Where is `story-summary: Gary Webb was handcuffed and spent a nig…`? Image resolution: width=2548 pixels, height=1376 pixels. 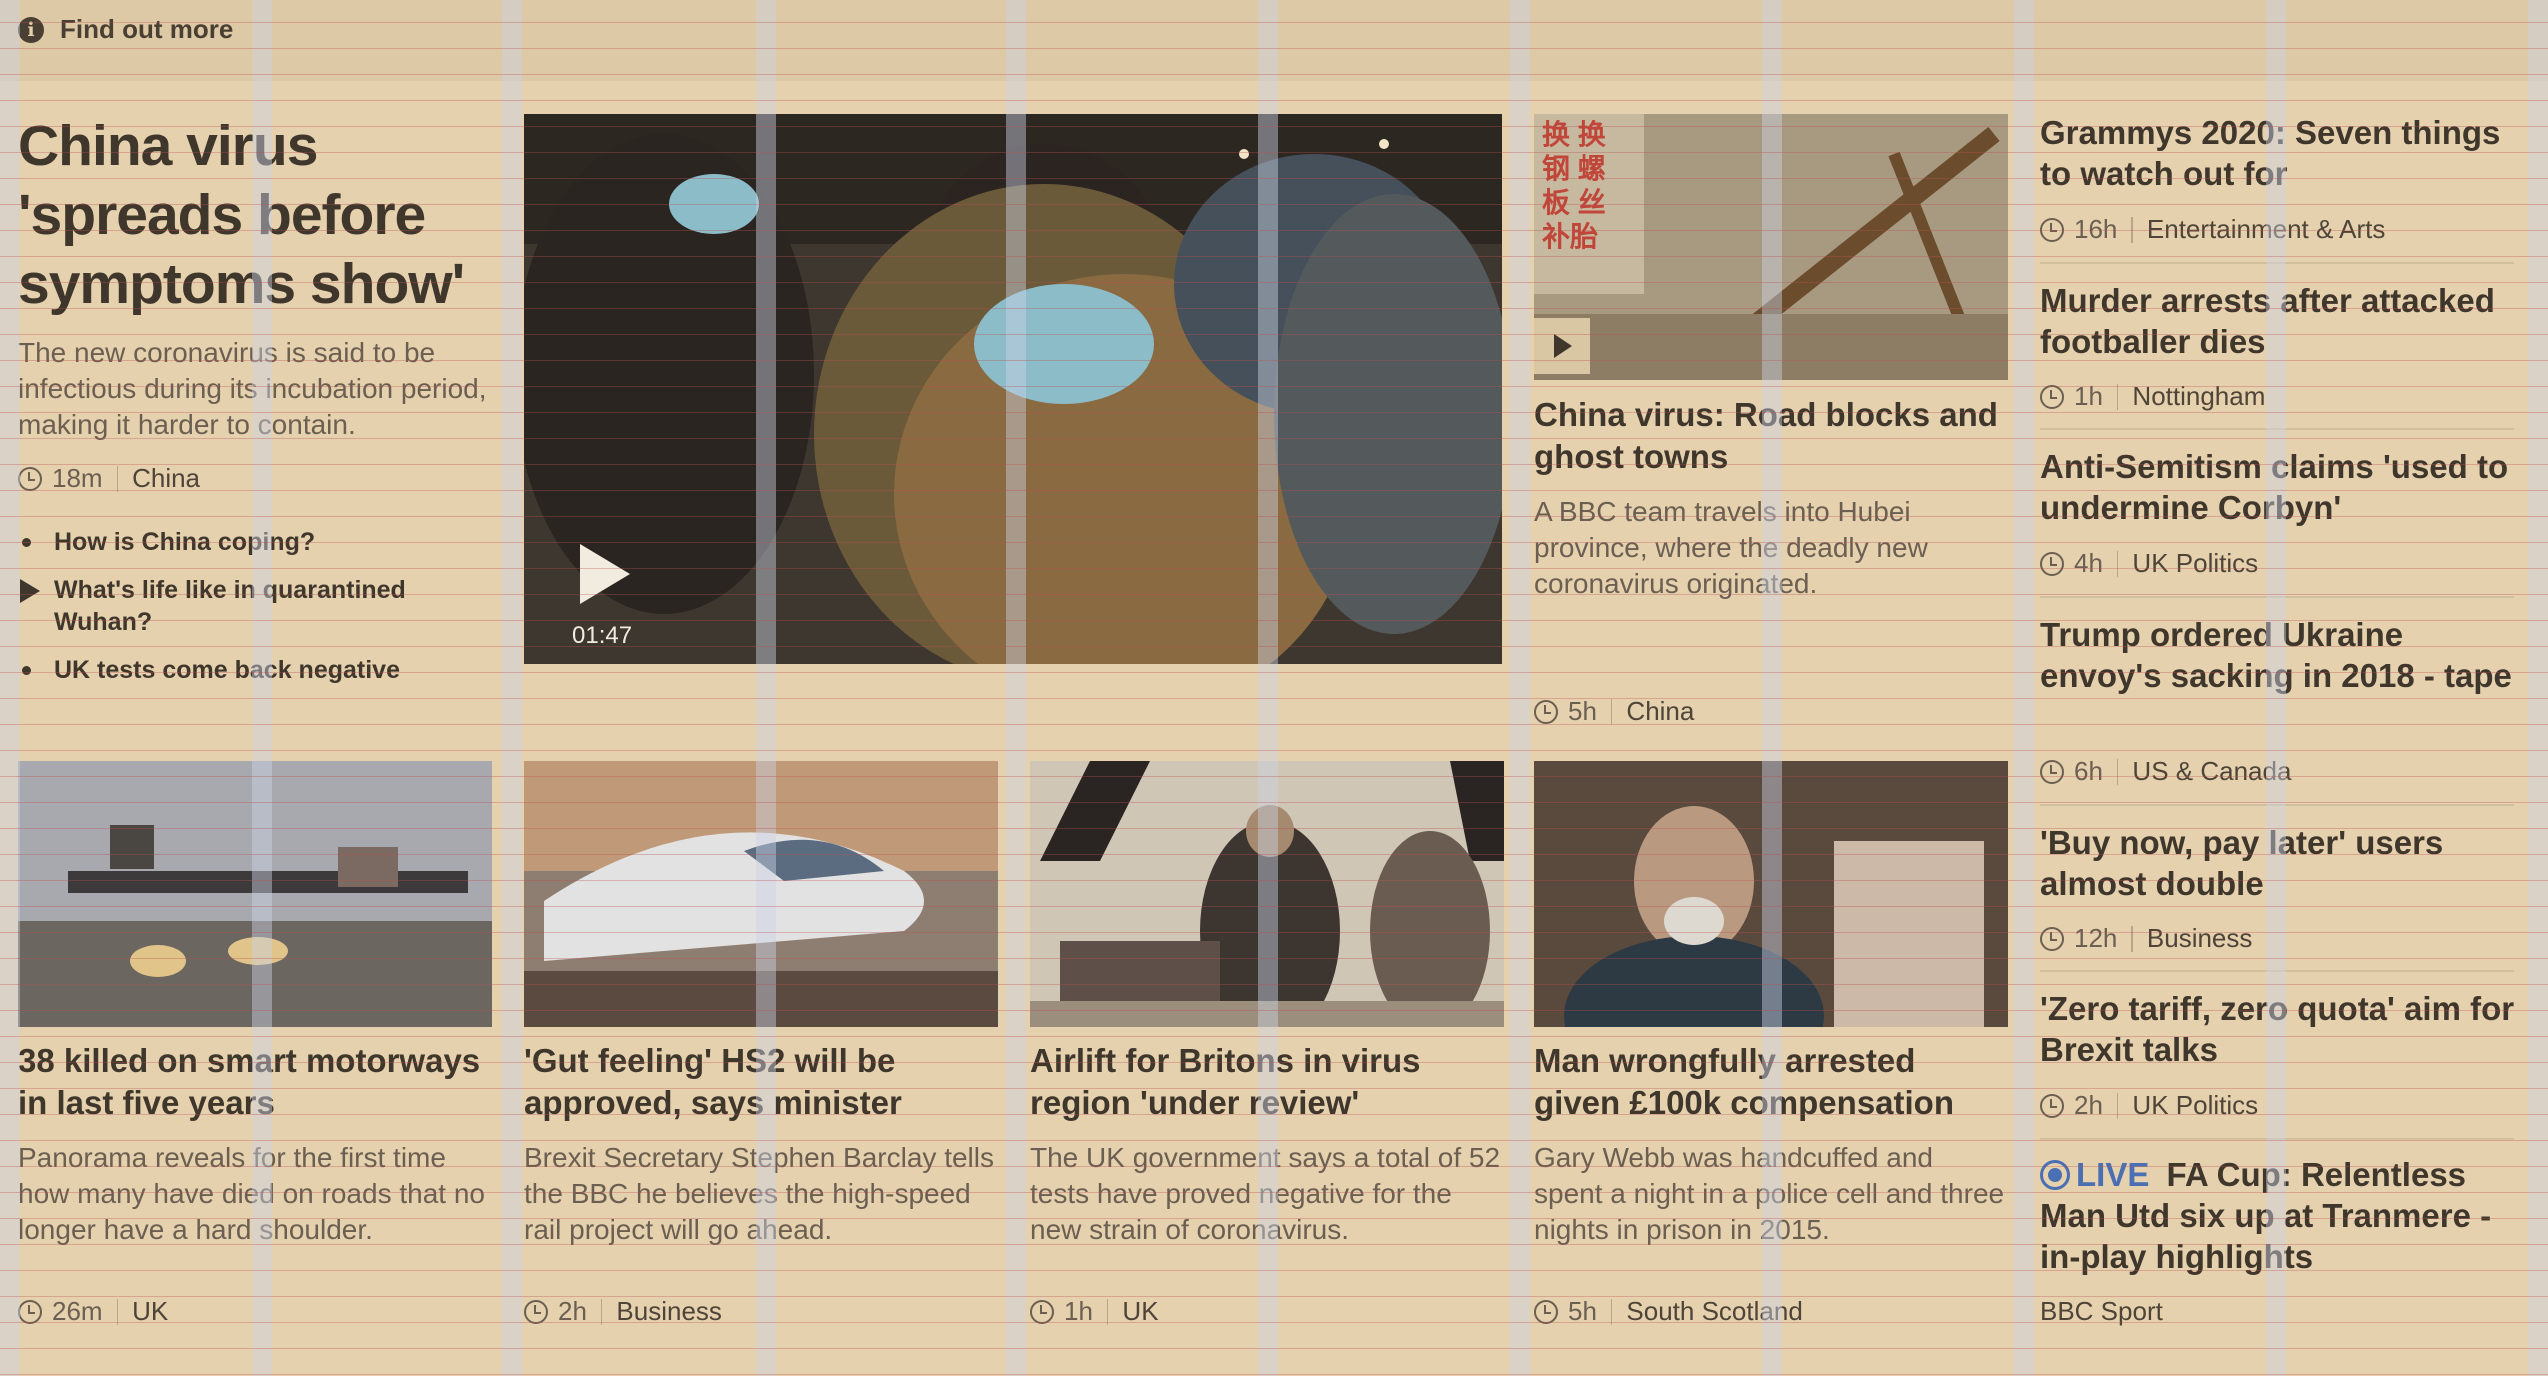
story-summary: Gary Webb was handcuffed and spent a nig… is located at coordinates (1769, 1193).